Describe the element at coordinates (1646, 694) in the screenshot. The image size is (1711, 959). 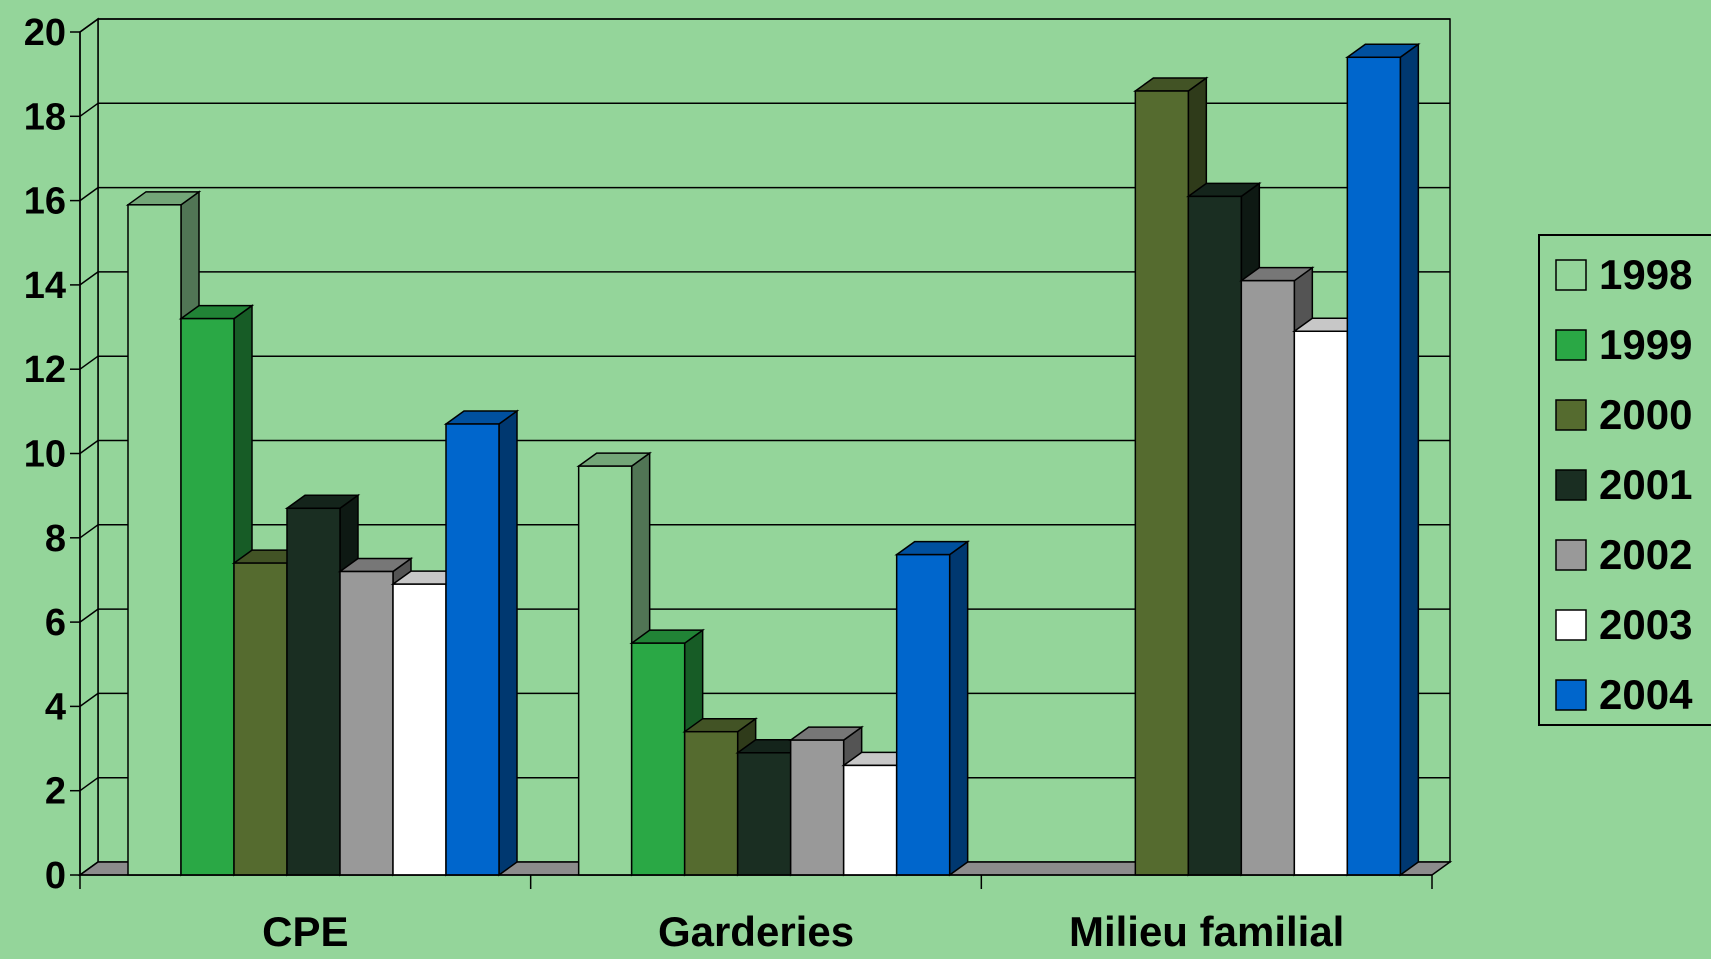
I see `legend-label: 2004` at that location.